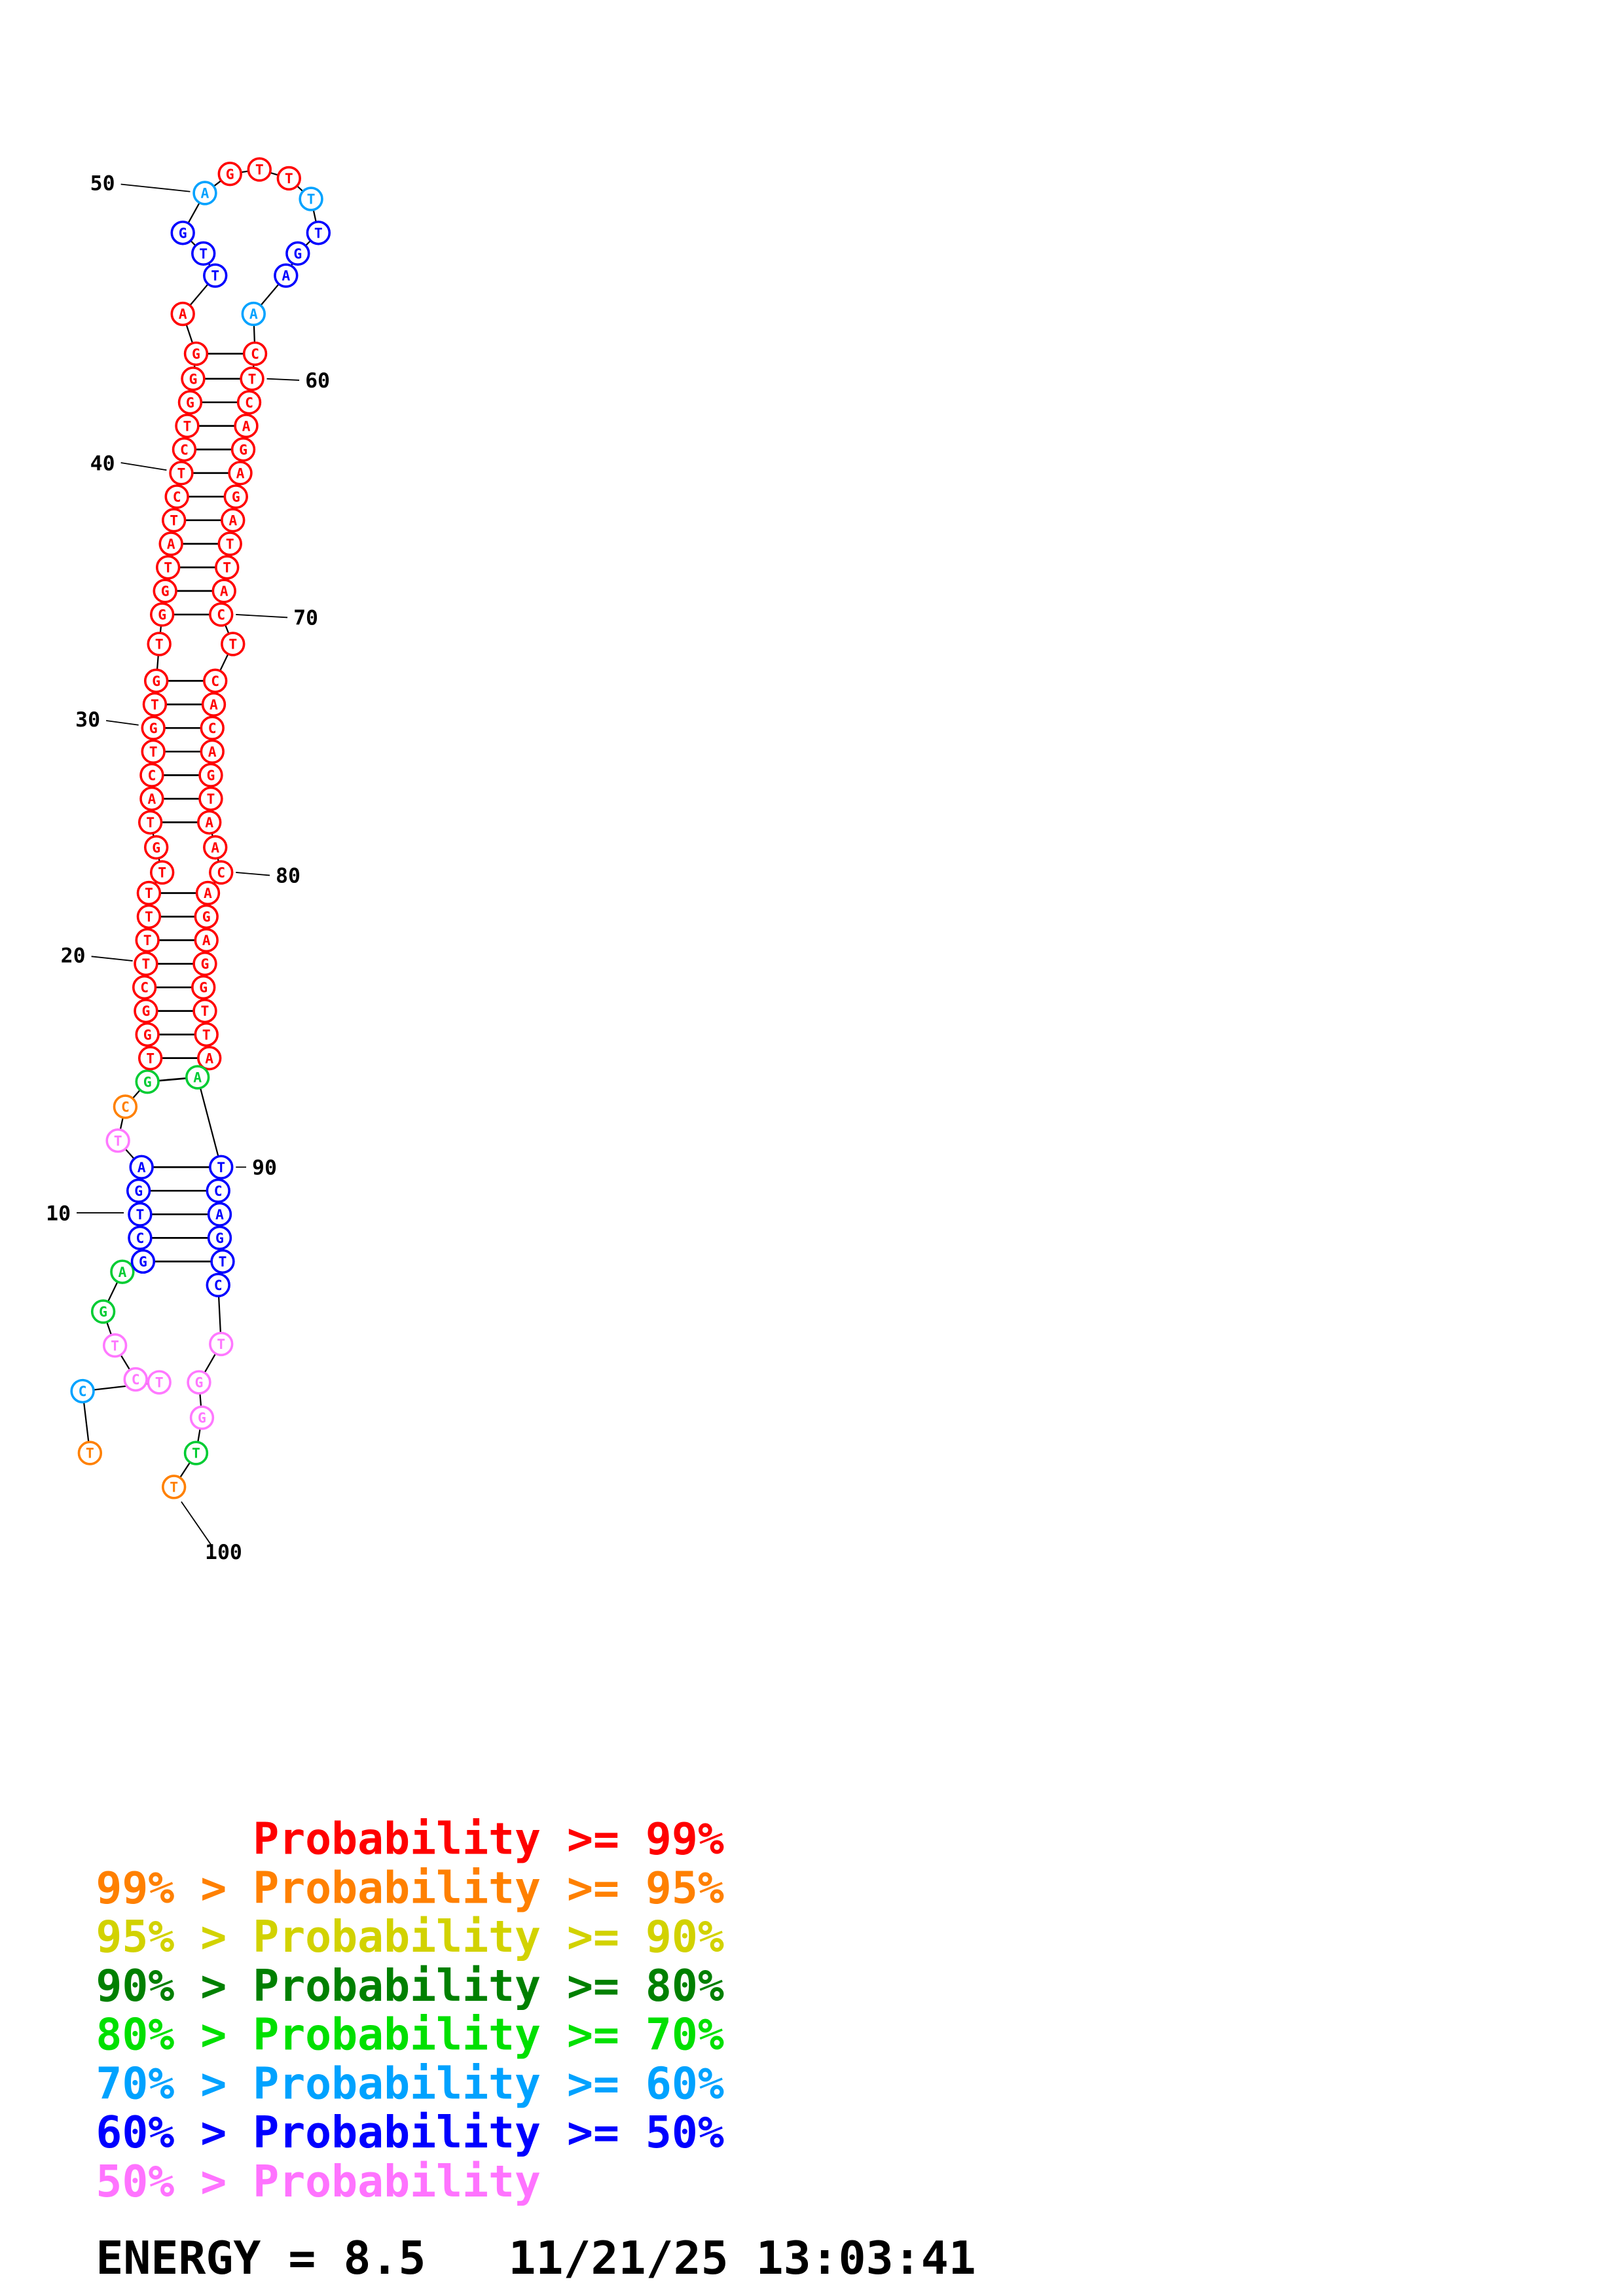  I want to click on legend-line: 80% > Probability >= 70%, so click(410, 2034).